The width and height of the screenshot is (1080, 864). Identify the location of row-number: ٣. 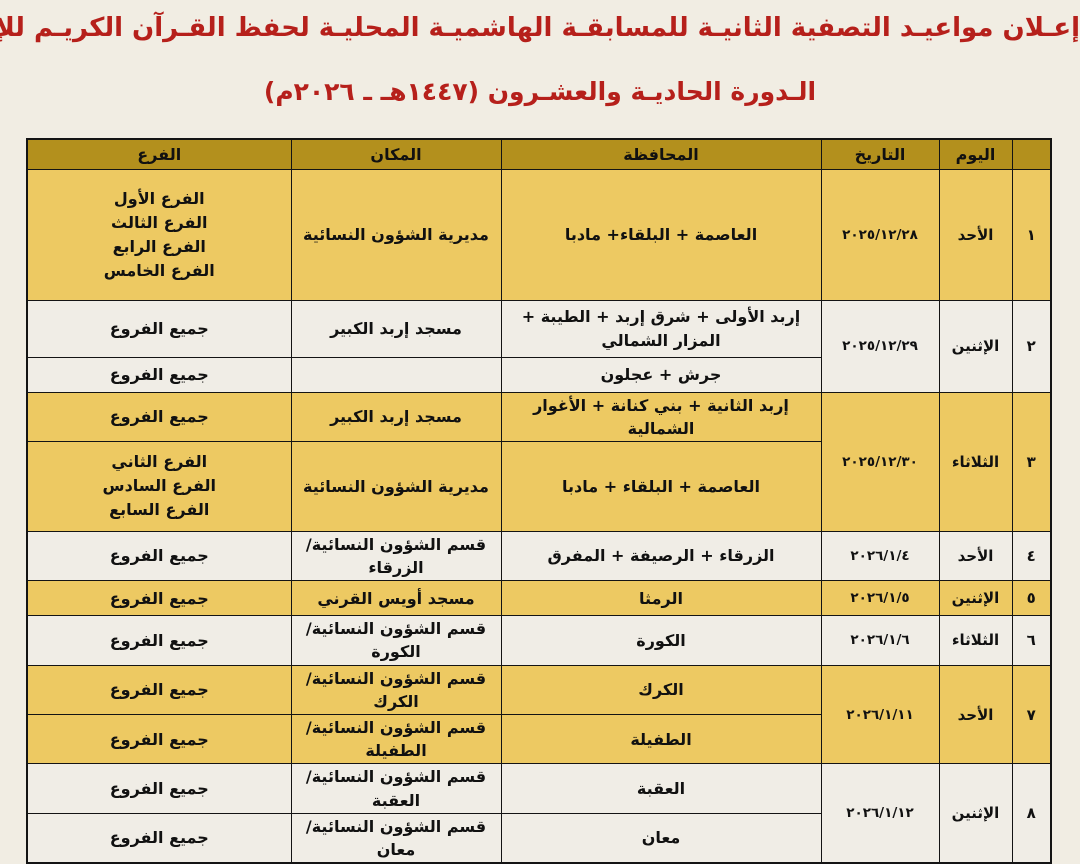
(1031, 461).